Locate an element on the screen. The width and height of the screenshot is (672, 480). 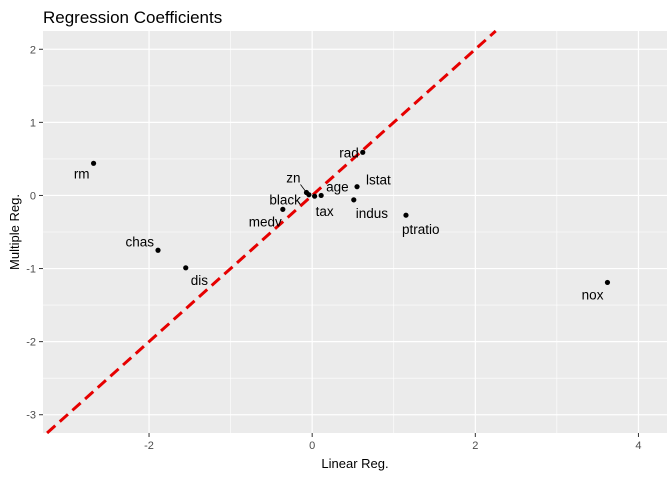
label-indus: indus is located at coordinates (372, 213).